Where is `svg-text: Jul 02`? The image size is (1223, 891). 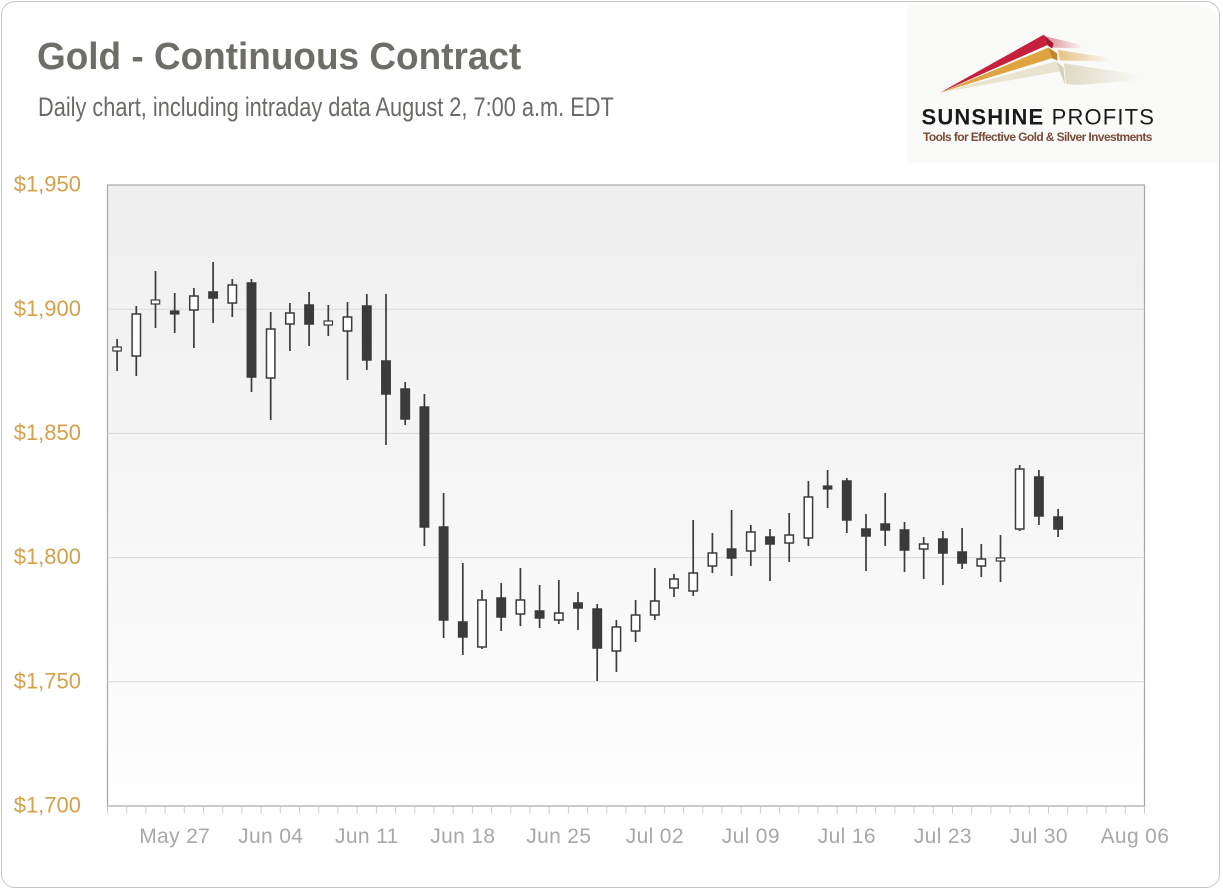
svg-text: Jul 02 is located at coordinates (655, 836).